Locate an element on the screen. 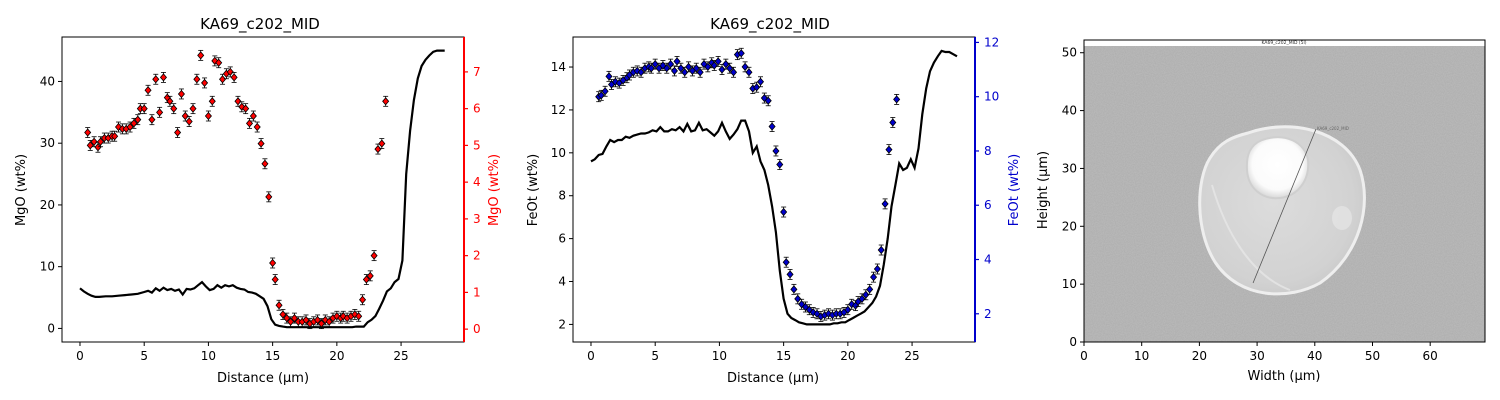 This screenshot has width=1500, height=400. y-axis-left: 0 10 20 30 40 is located at coordinates (51, 204).